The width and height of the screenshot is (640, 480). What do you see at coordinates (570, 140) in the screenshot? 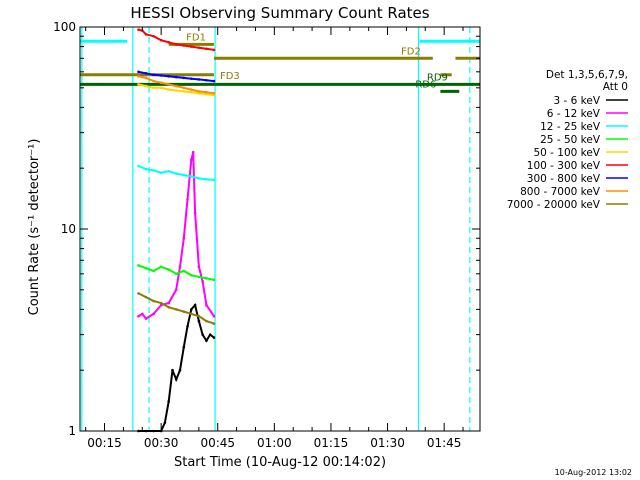
I see `legend-label-25-50-kev: 25 - 50 keV` at bounding box center [570, 140].